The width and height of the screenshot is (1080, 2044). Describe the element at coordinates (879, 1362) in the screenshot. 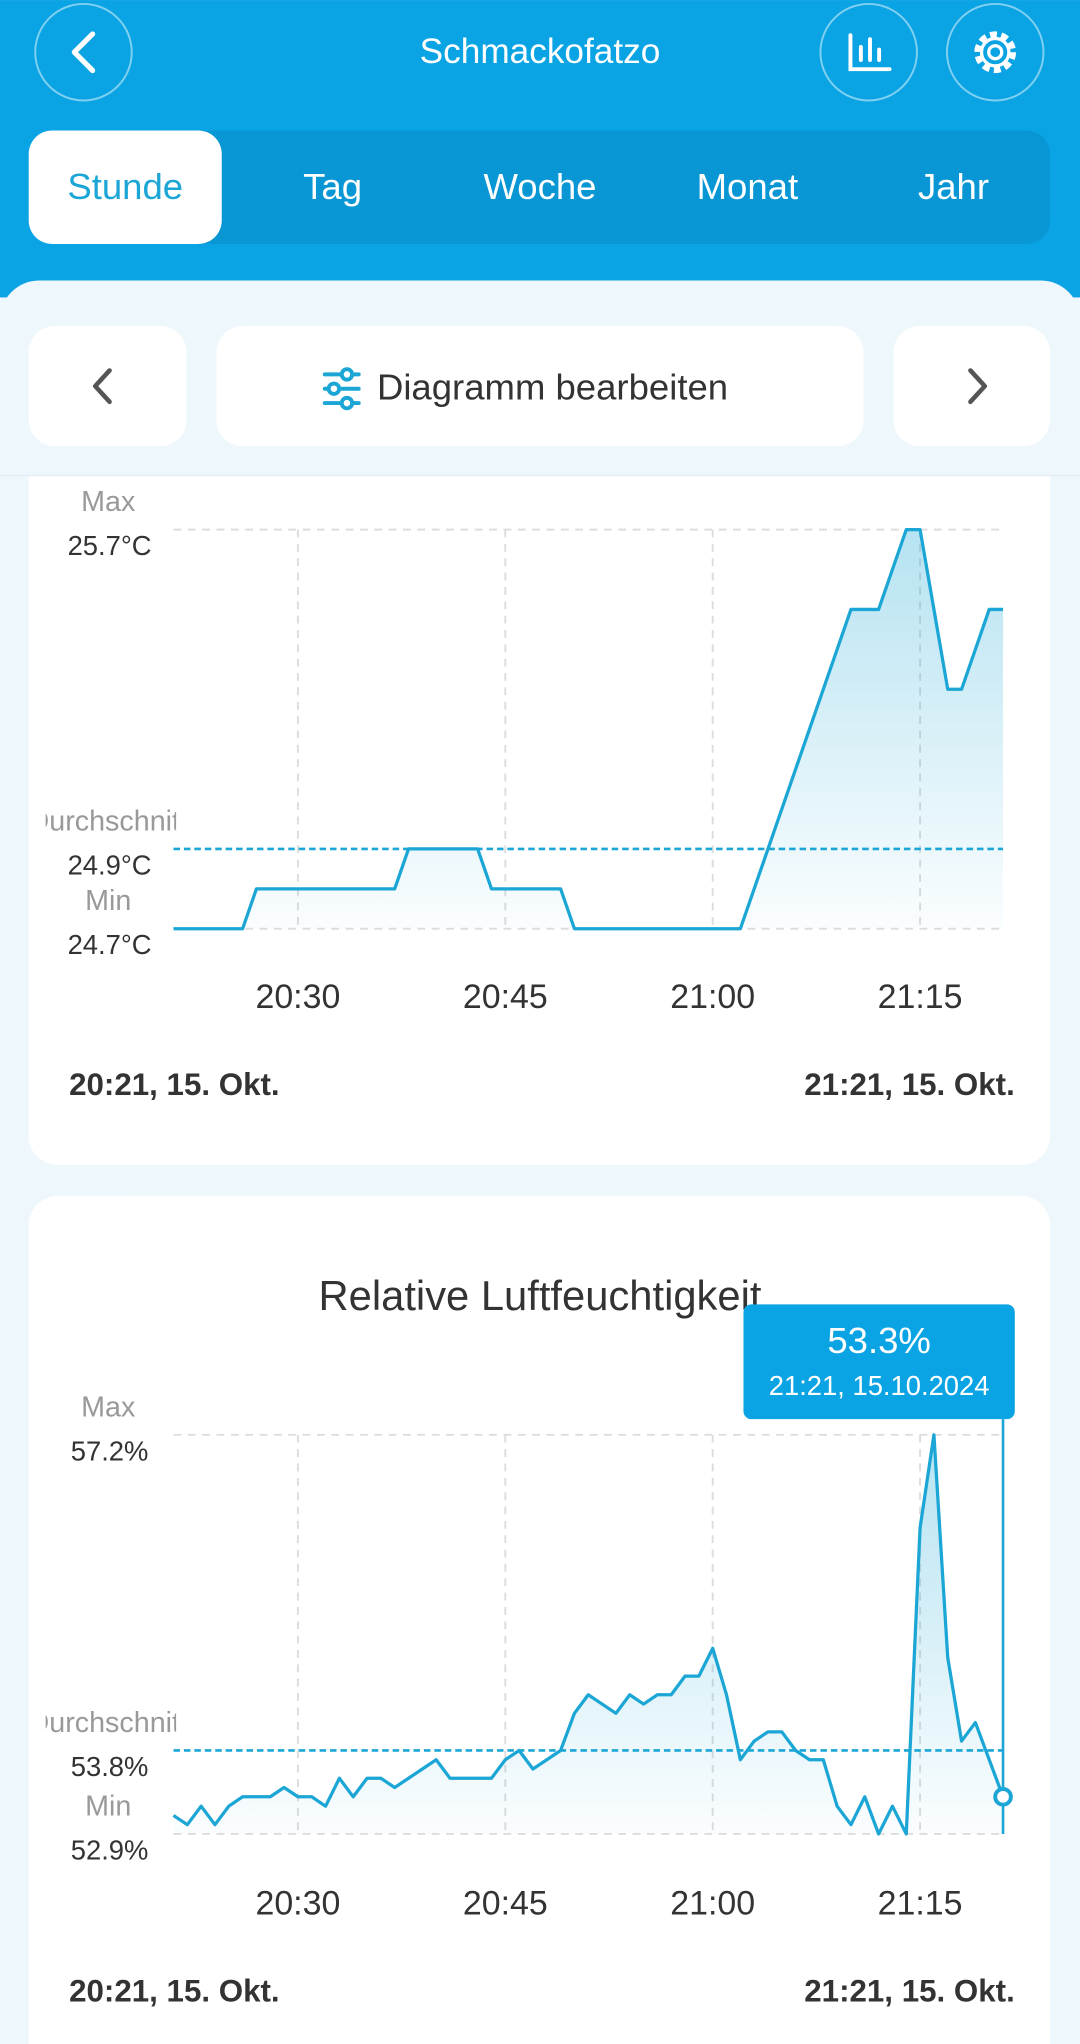

I see `tooltip` at that location.